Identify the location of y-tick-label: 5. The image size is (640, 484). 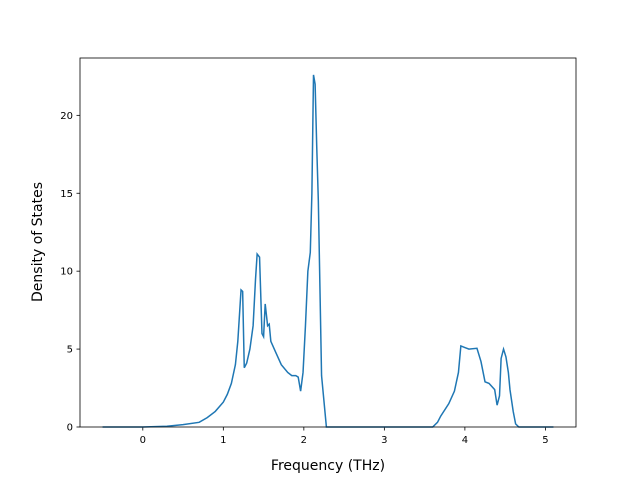
(70, 350).